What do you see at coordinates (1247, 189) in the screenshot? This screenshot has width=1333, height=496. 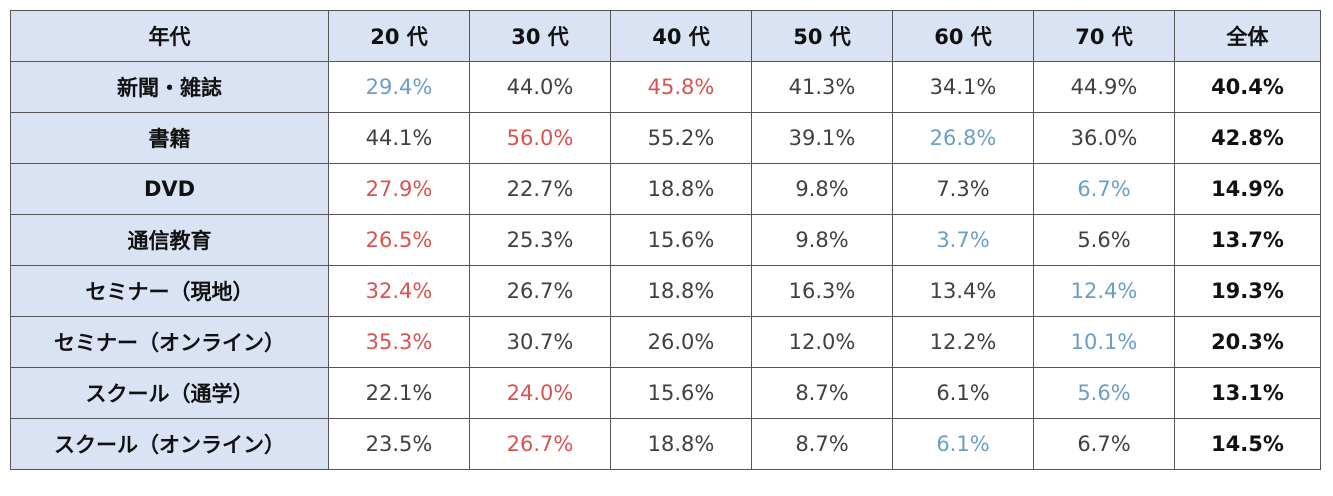 I see `total-cell: 14.9%` at bounding box center [1247, 189].